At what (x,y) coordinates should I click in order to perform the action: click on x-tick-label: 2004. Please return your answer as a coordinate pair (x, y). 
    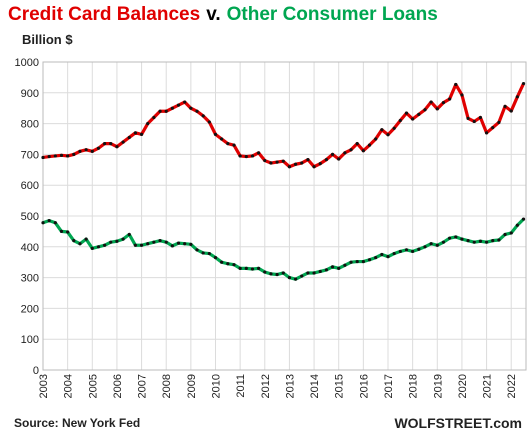
    Looking at the image, I should click on (69, 386).